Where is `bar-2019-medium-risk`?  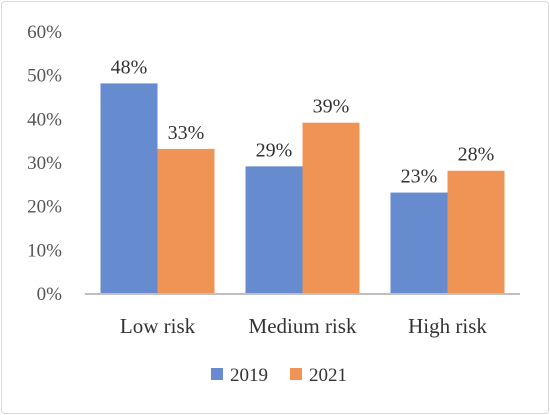 bar-2019-medium-risk is located at coordinates (274, 229).